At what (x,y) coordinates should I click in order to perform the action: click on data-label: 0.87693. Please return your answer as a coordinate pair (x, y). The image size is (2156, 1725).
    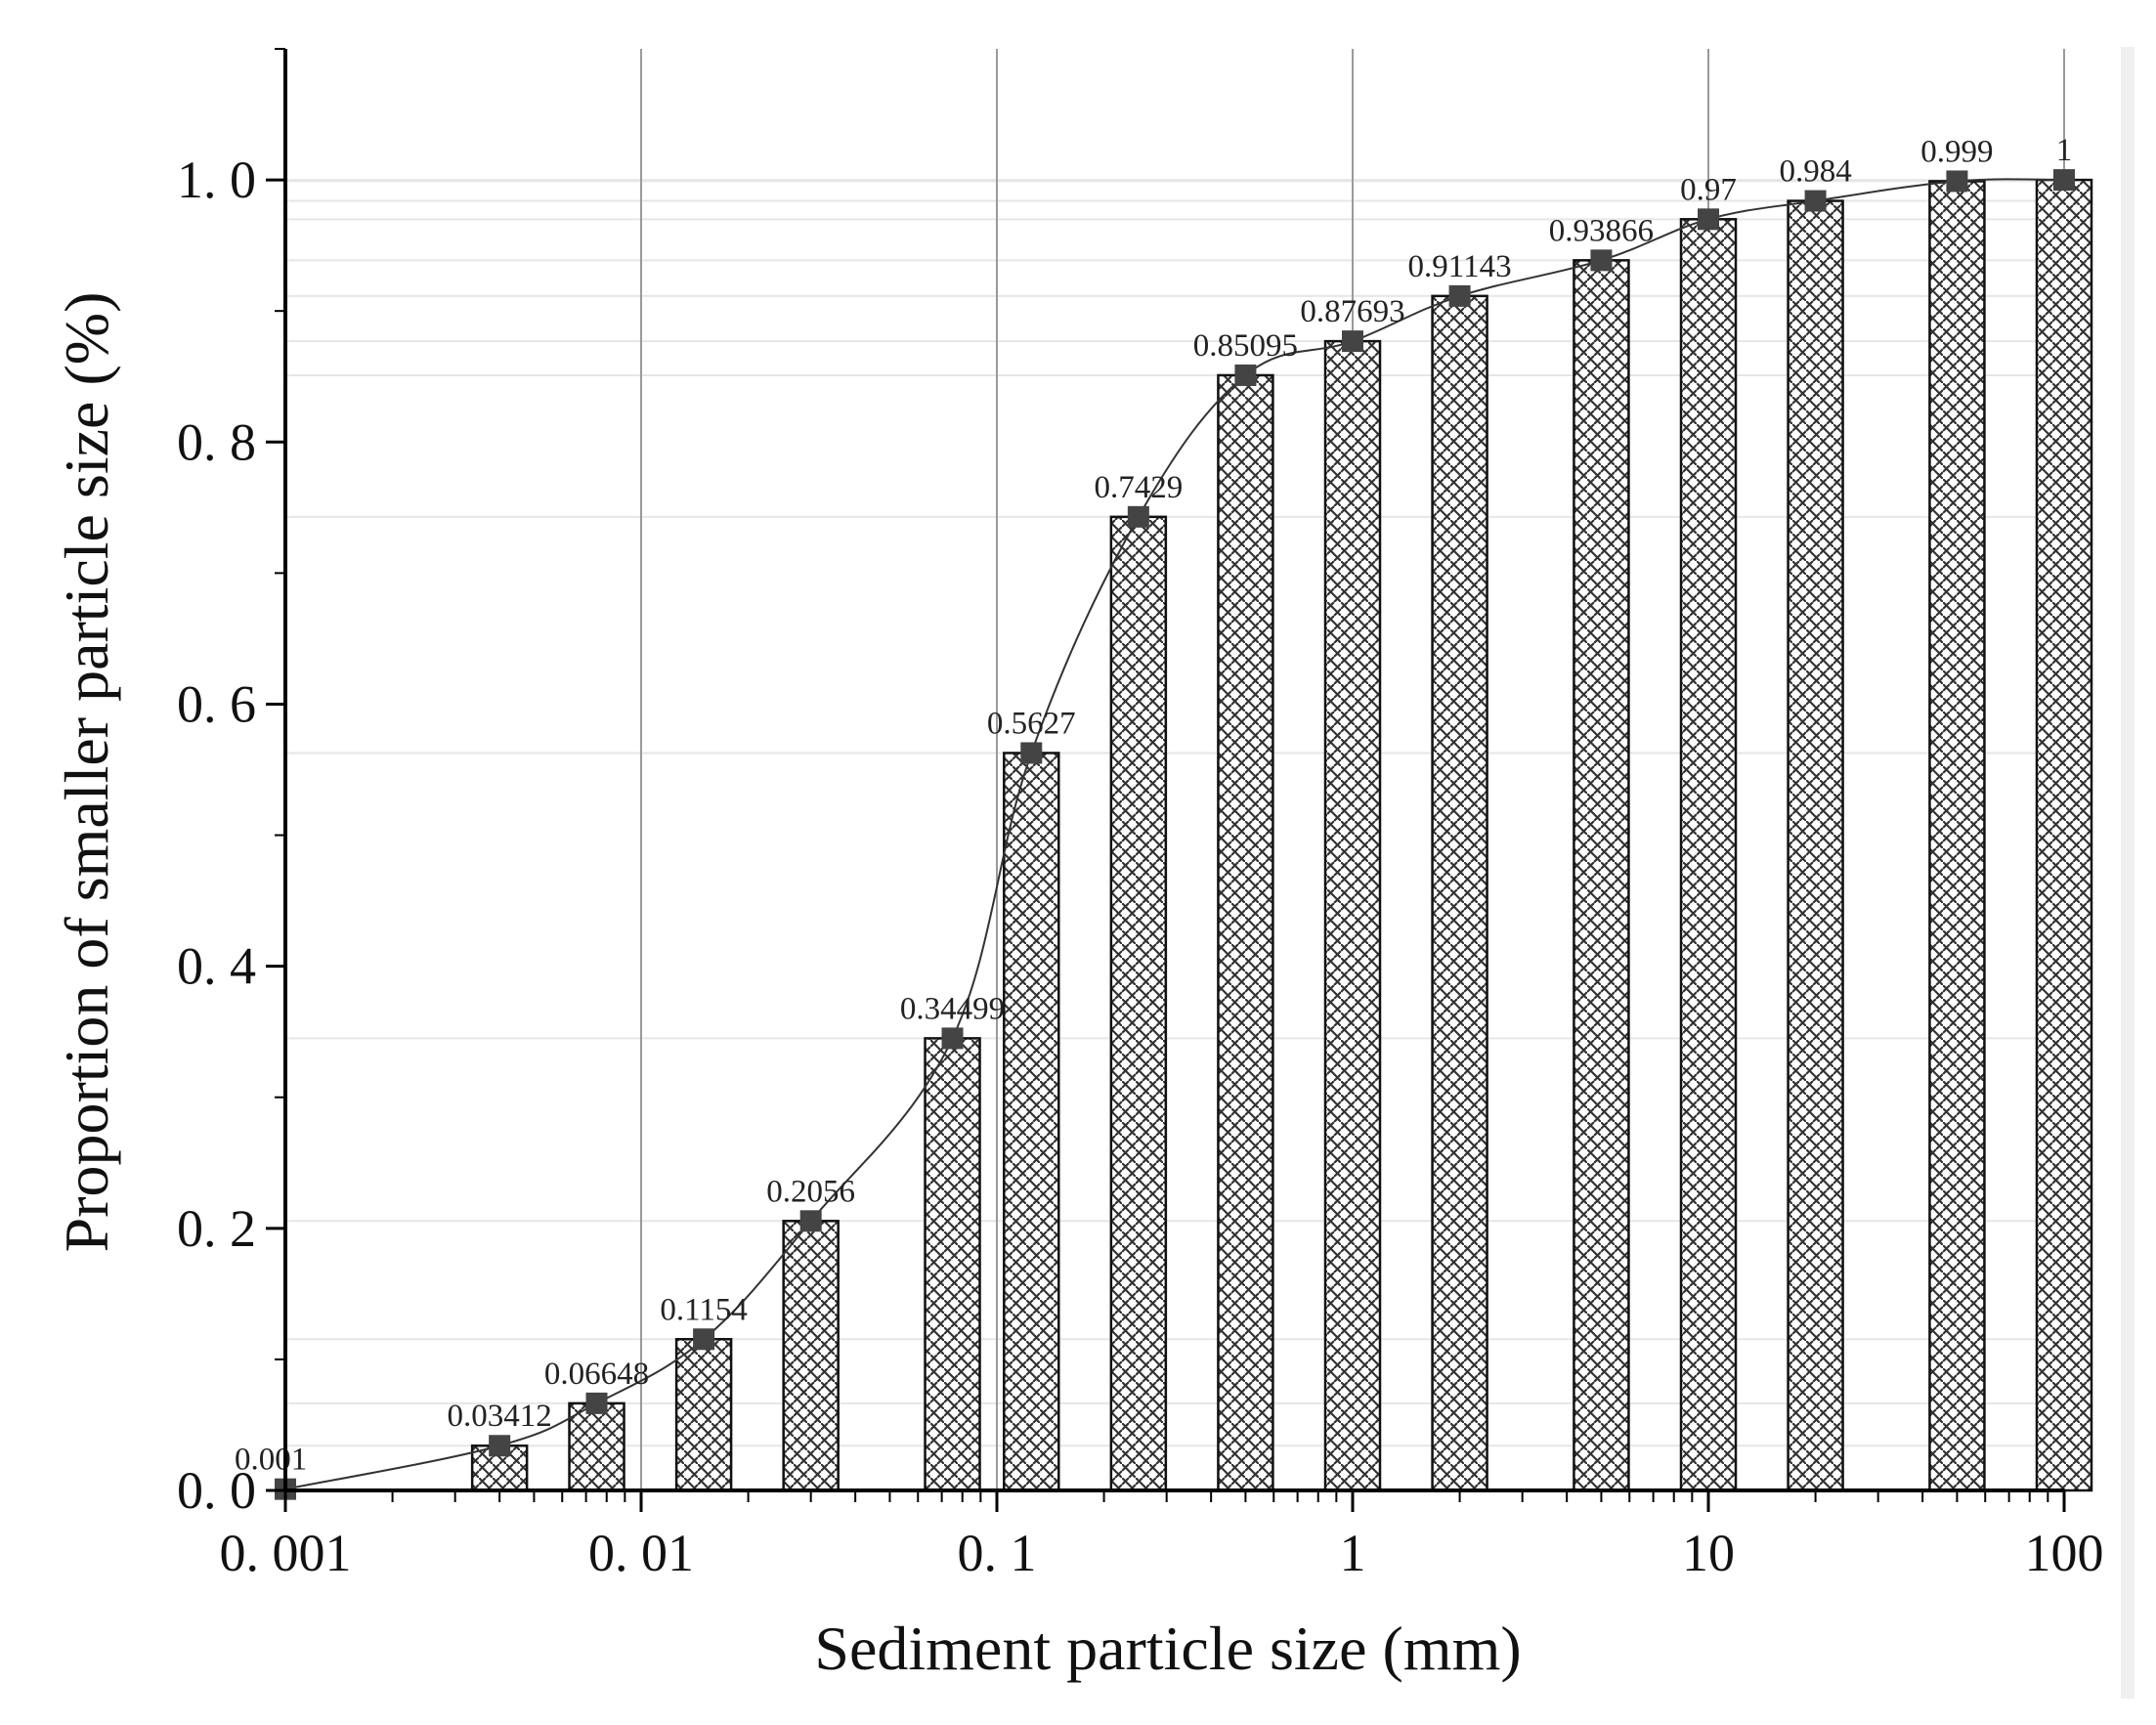
    Looking at the image, I should click on (1352, 311).